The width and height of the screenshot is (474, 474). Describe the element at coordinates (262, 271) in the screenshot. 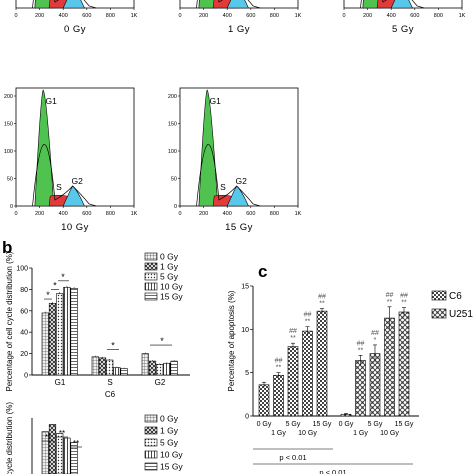

I see `panel-c-letter: c` at that location.